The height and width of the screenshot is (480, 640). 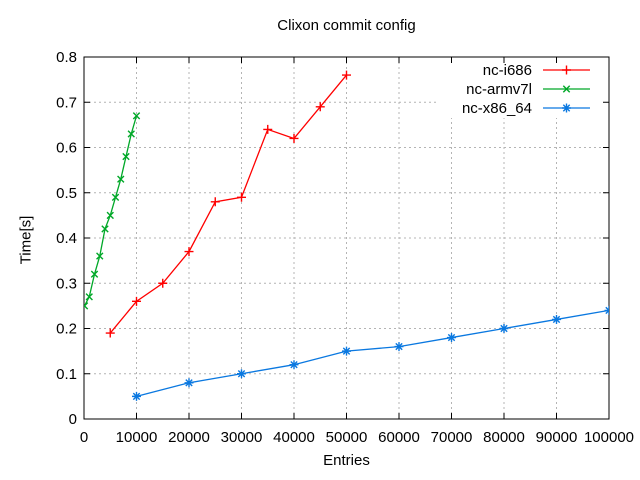 What do you see at coordinates (189, 437) in the screenshot?
I see `x-tick-label: 20000` at bounding box center [189, 437].